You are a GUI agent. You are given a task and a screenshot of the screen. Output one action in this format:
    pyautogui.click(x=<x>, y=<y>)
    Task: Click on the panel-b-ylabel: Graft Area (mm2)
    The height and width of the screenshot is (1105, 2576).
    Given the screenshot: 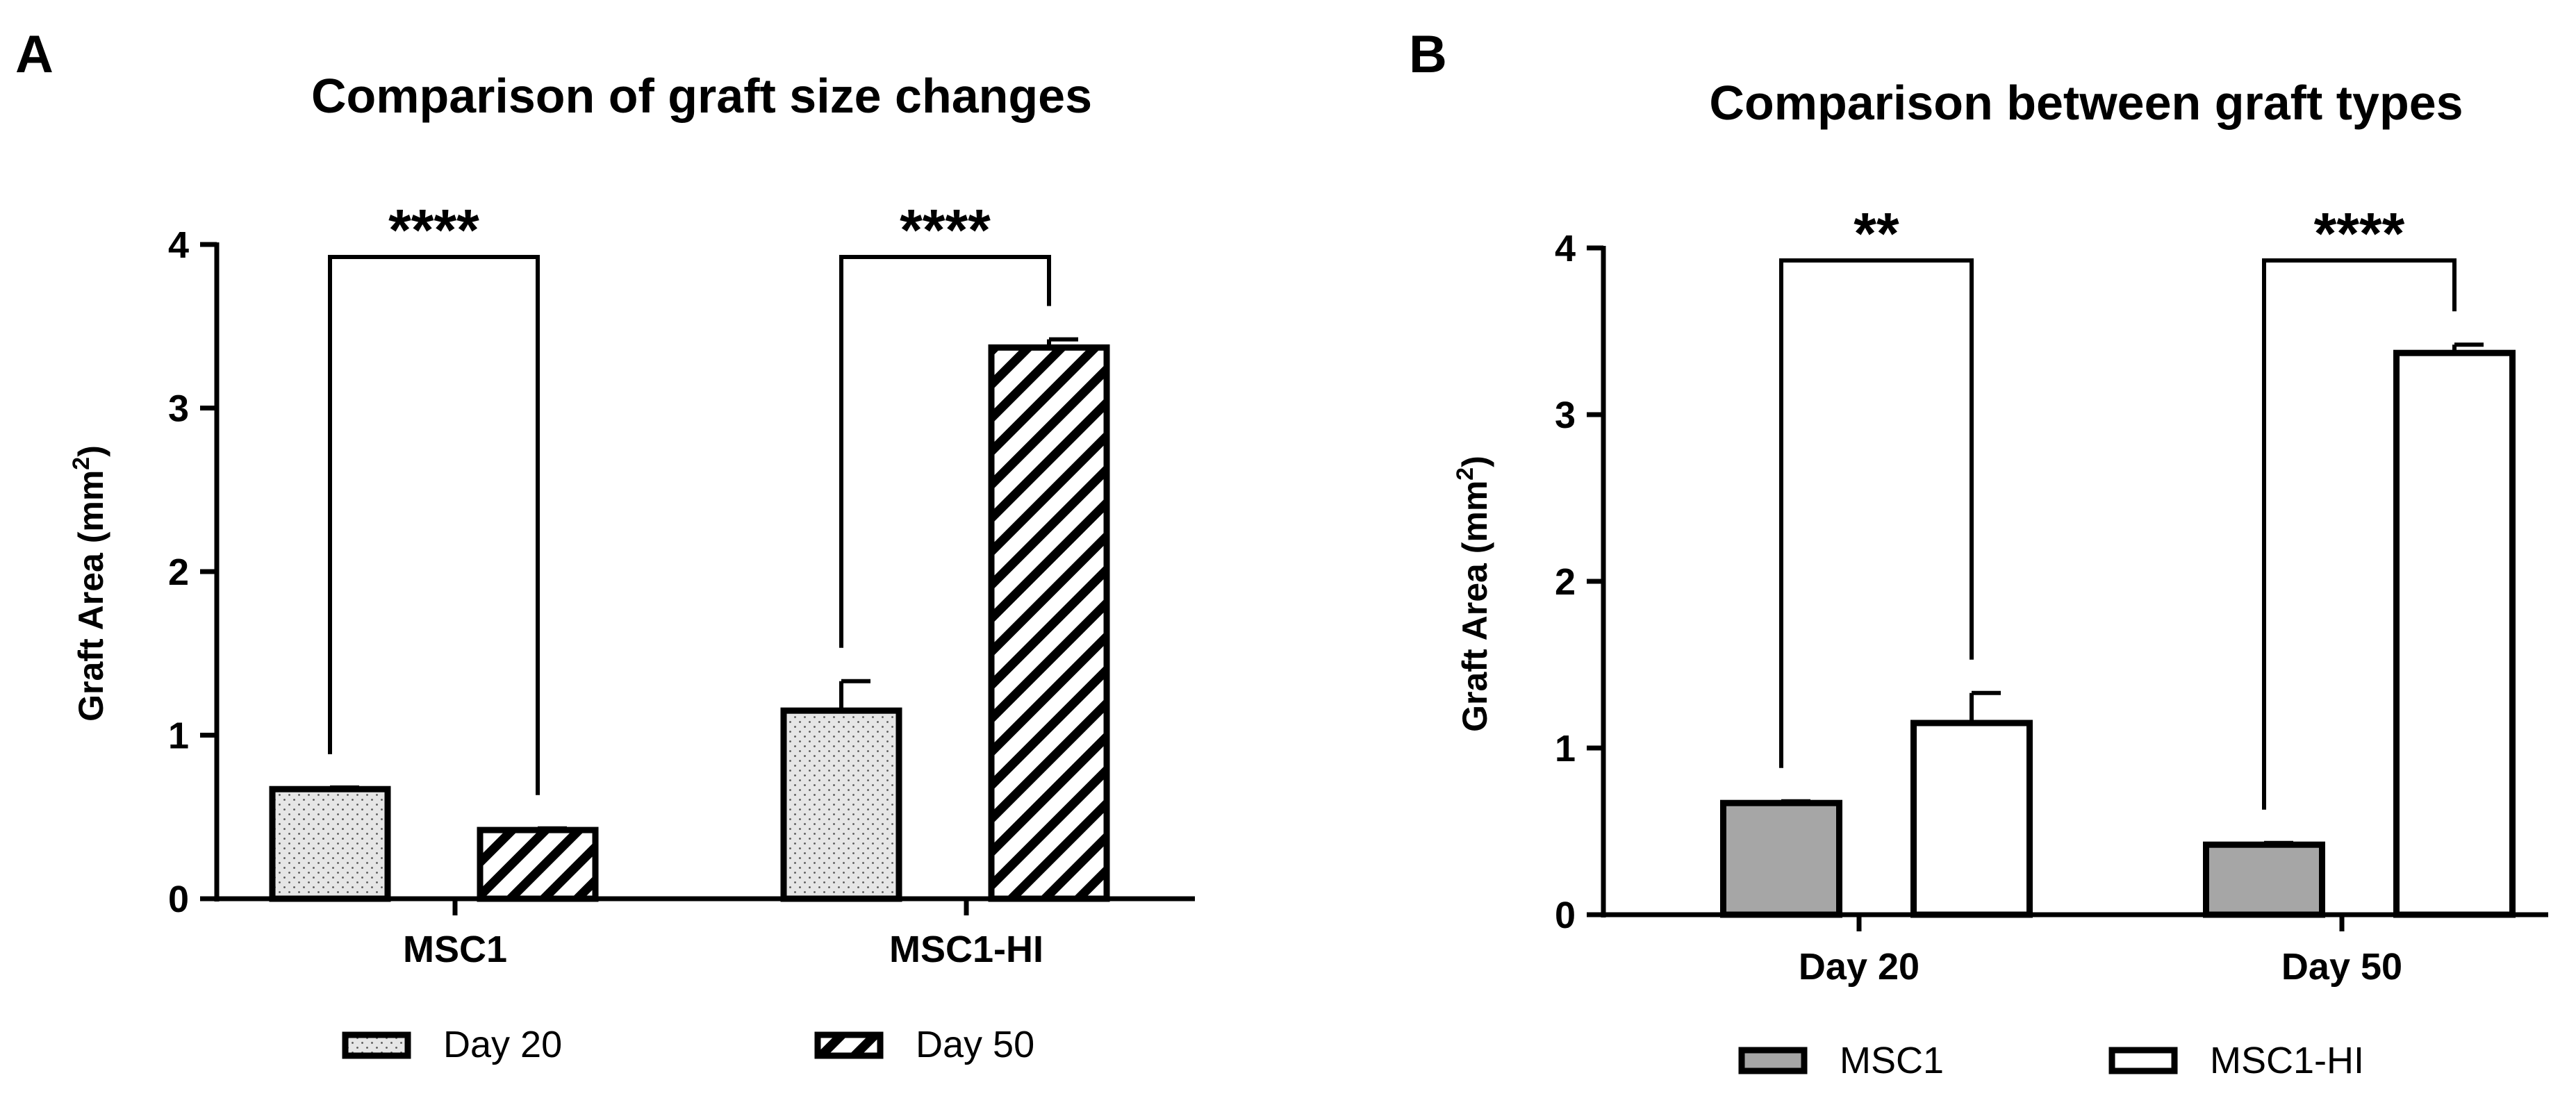 What is the action you would take?
    pyautogui.click(x=1473, y=594)
    